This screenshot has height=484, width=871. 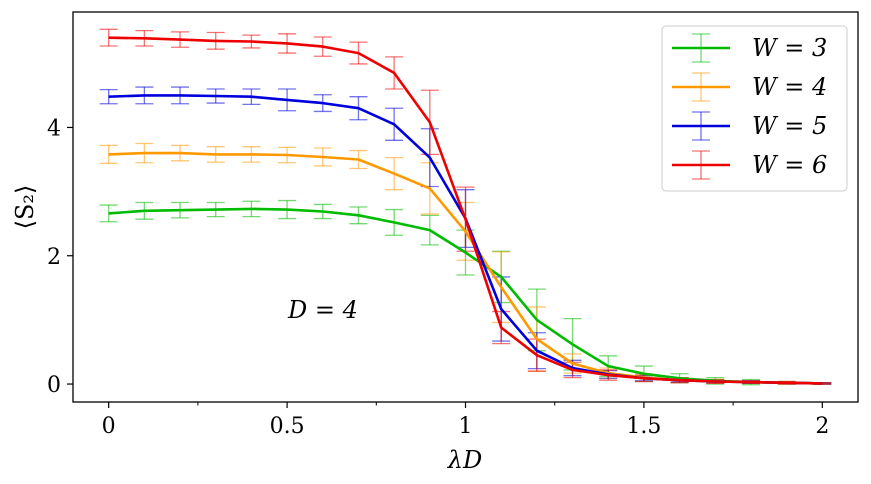 What do you see at coordinates (54, 128) in the screenshot?
I see `y-tick-label: 4` at bounding box center [54, 128].